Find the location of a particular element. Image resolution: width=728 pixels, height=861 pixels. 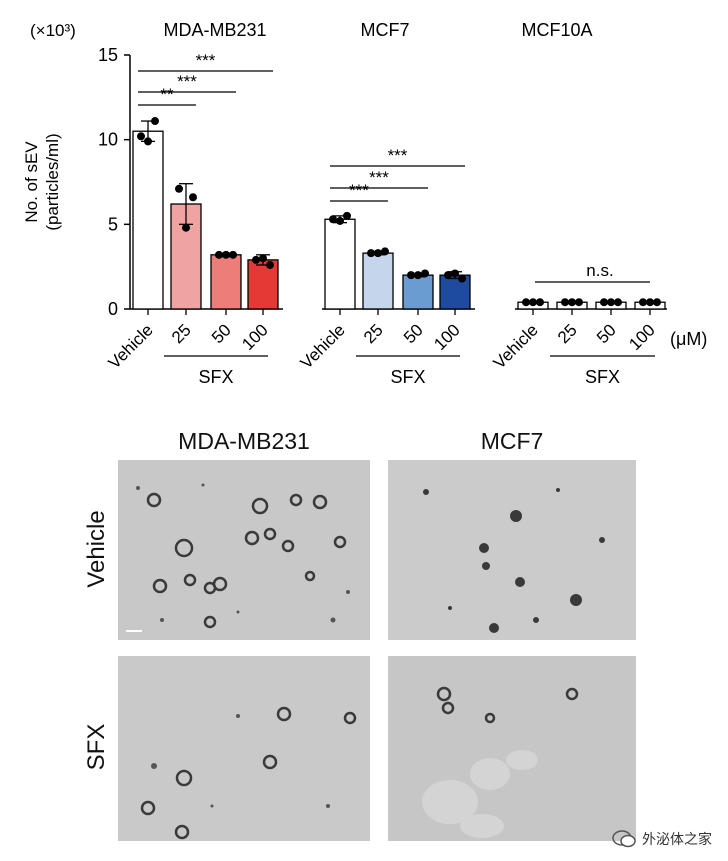

watermark-text: 外泌体之家 is located at coordinates (677, 839).